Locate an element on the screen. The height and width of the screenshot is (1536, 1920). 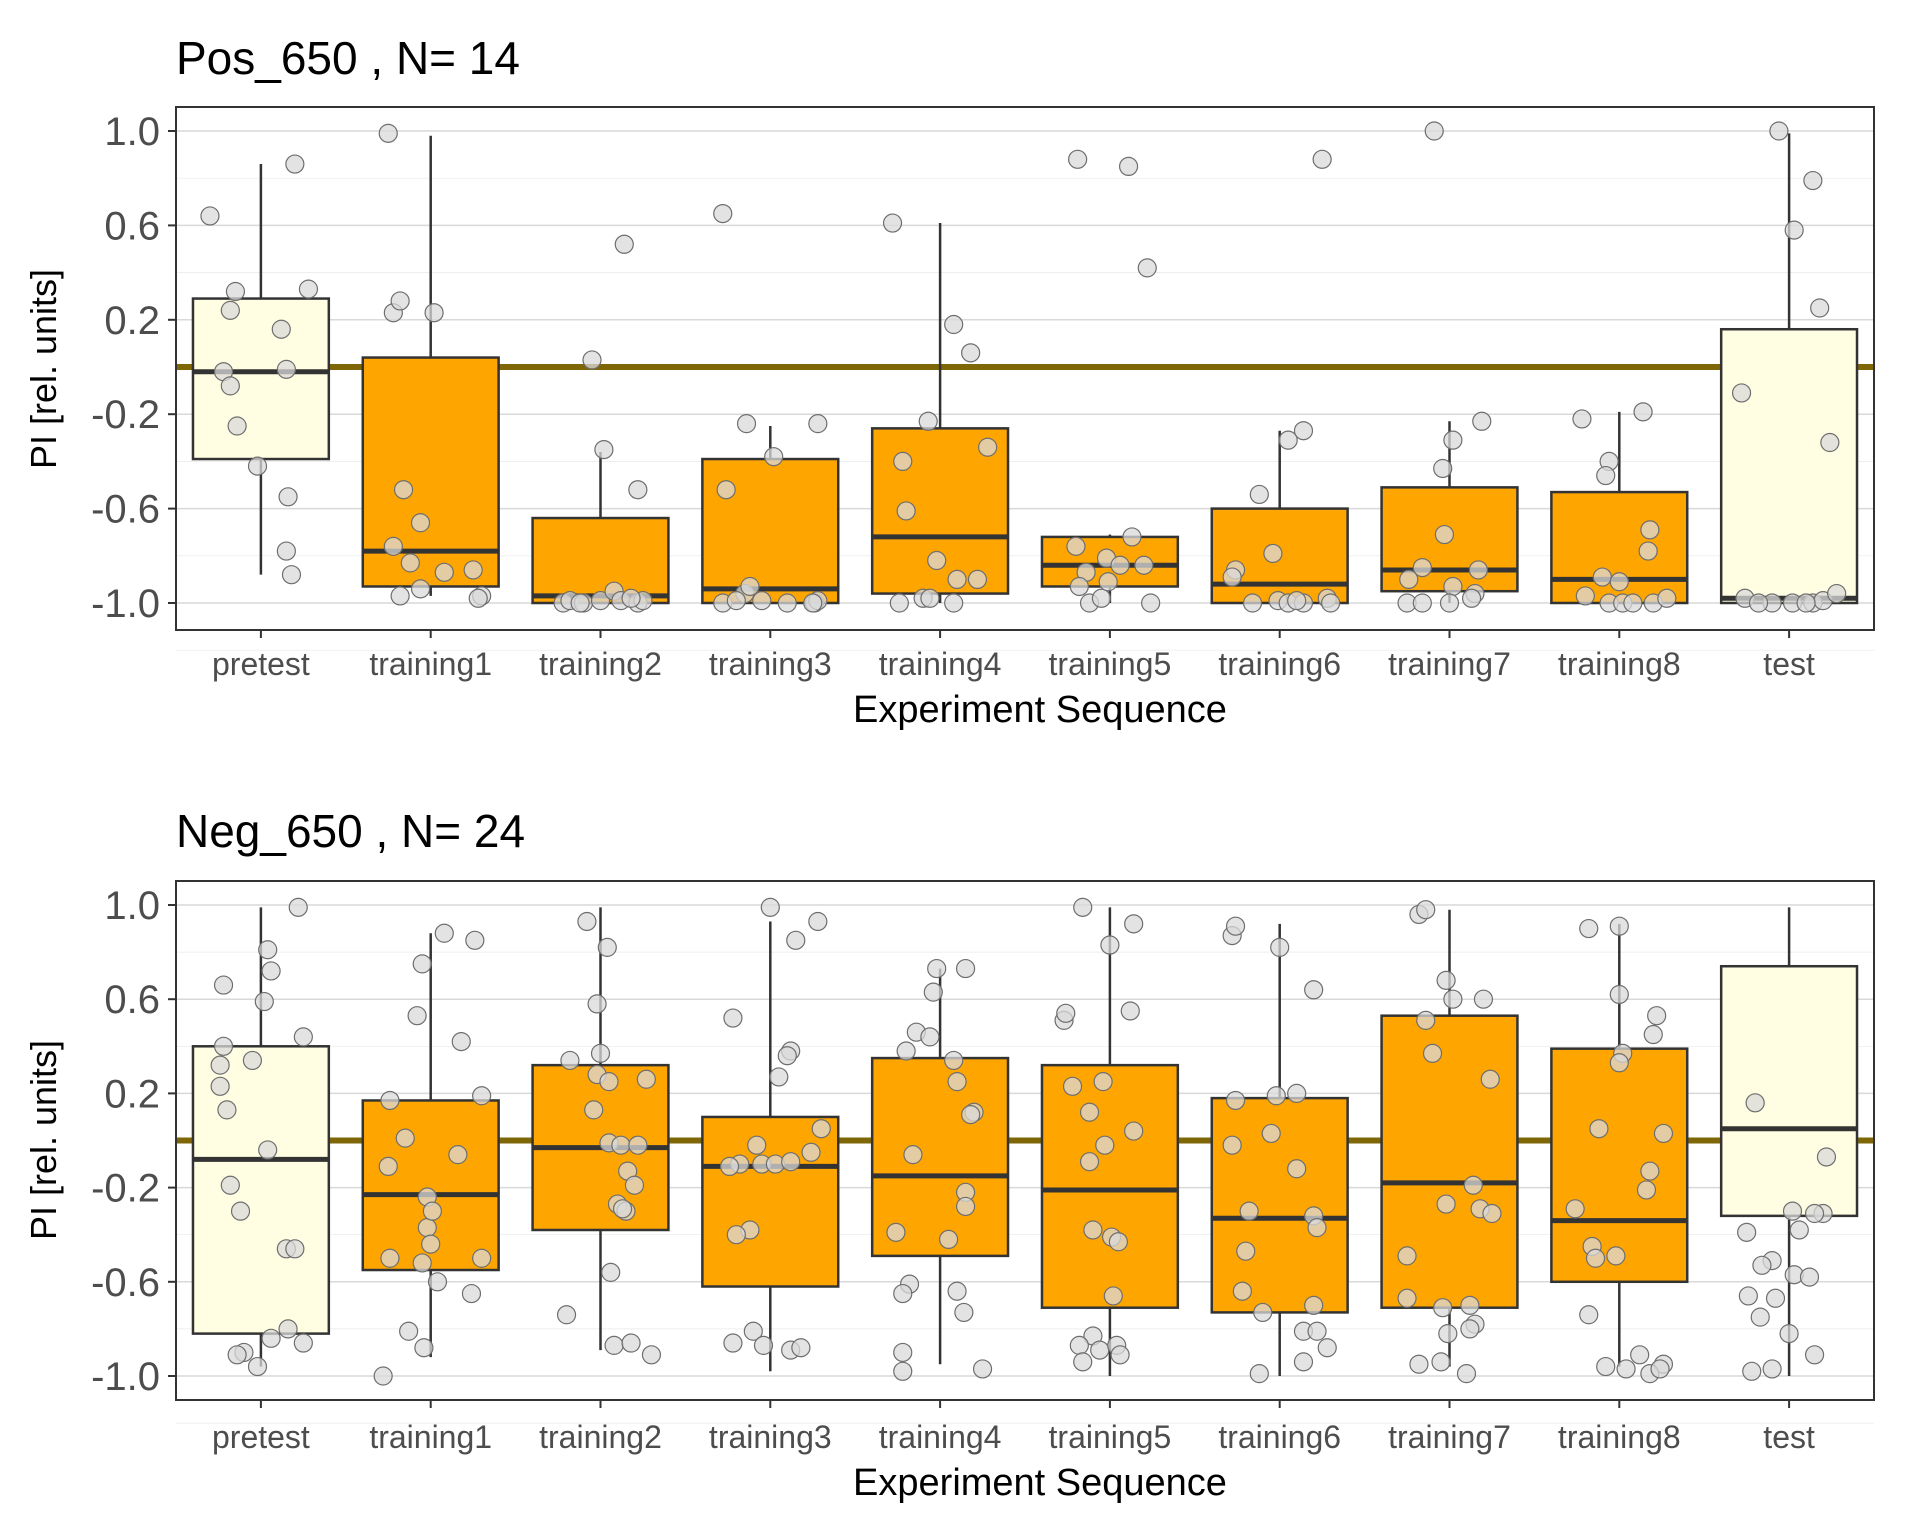
y-axis-label: PI [rel. units] is located at coordinates (43, 369).